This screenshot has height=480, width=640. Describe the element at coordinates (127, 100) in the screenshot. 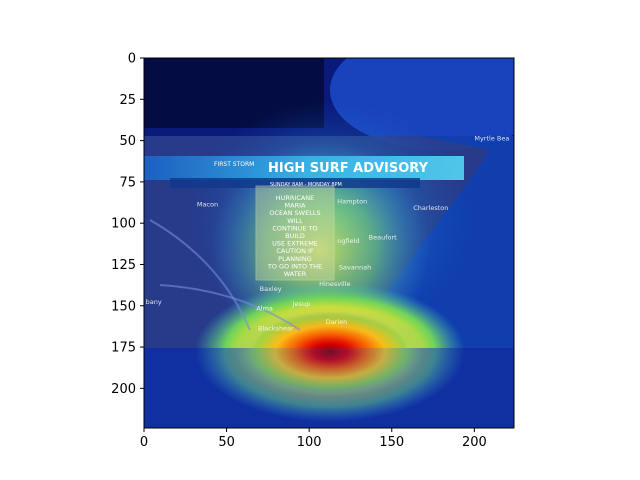

I see `y-tick-label: 25` at that location.